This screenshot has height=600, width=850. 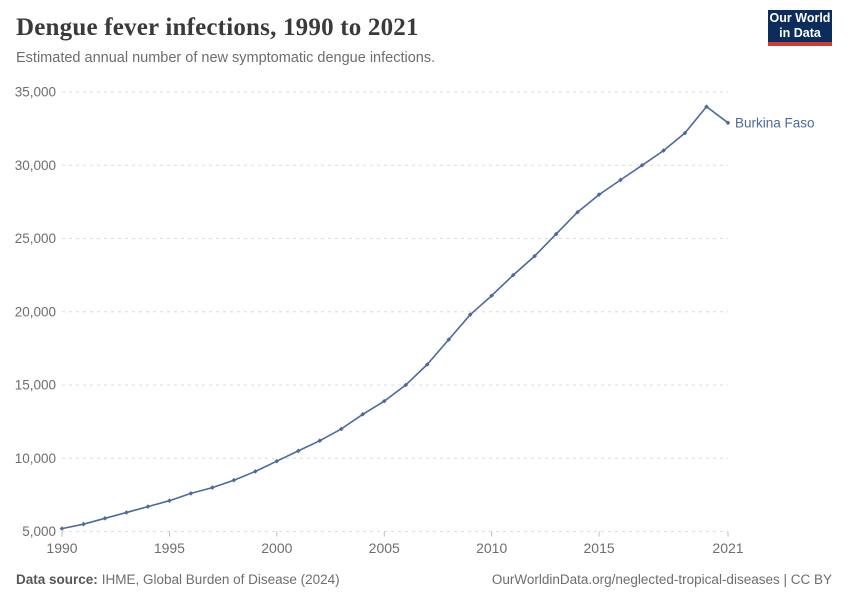 What do you see at coordinates (35, 458) in the screenshot?
I see `y-axis-label: 10,000` at bounding box center [35, 458].